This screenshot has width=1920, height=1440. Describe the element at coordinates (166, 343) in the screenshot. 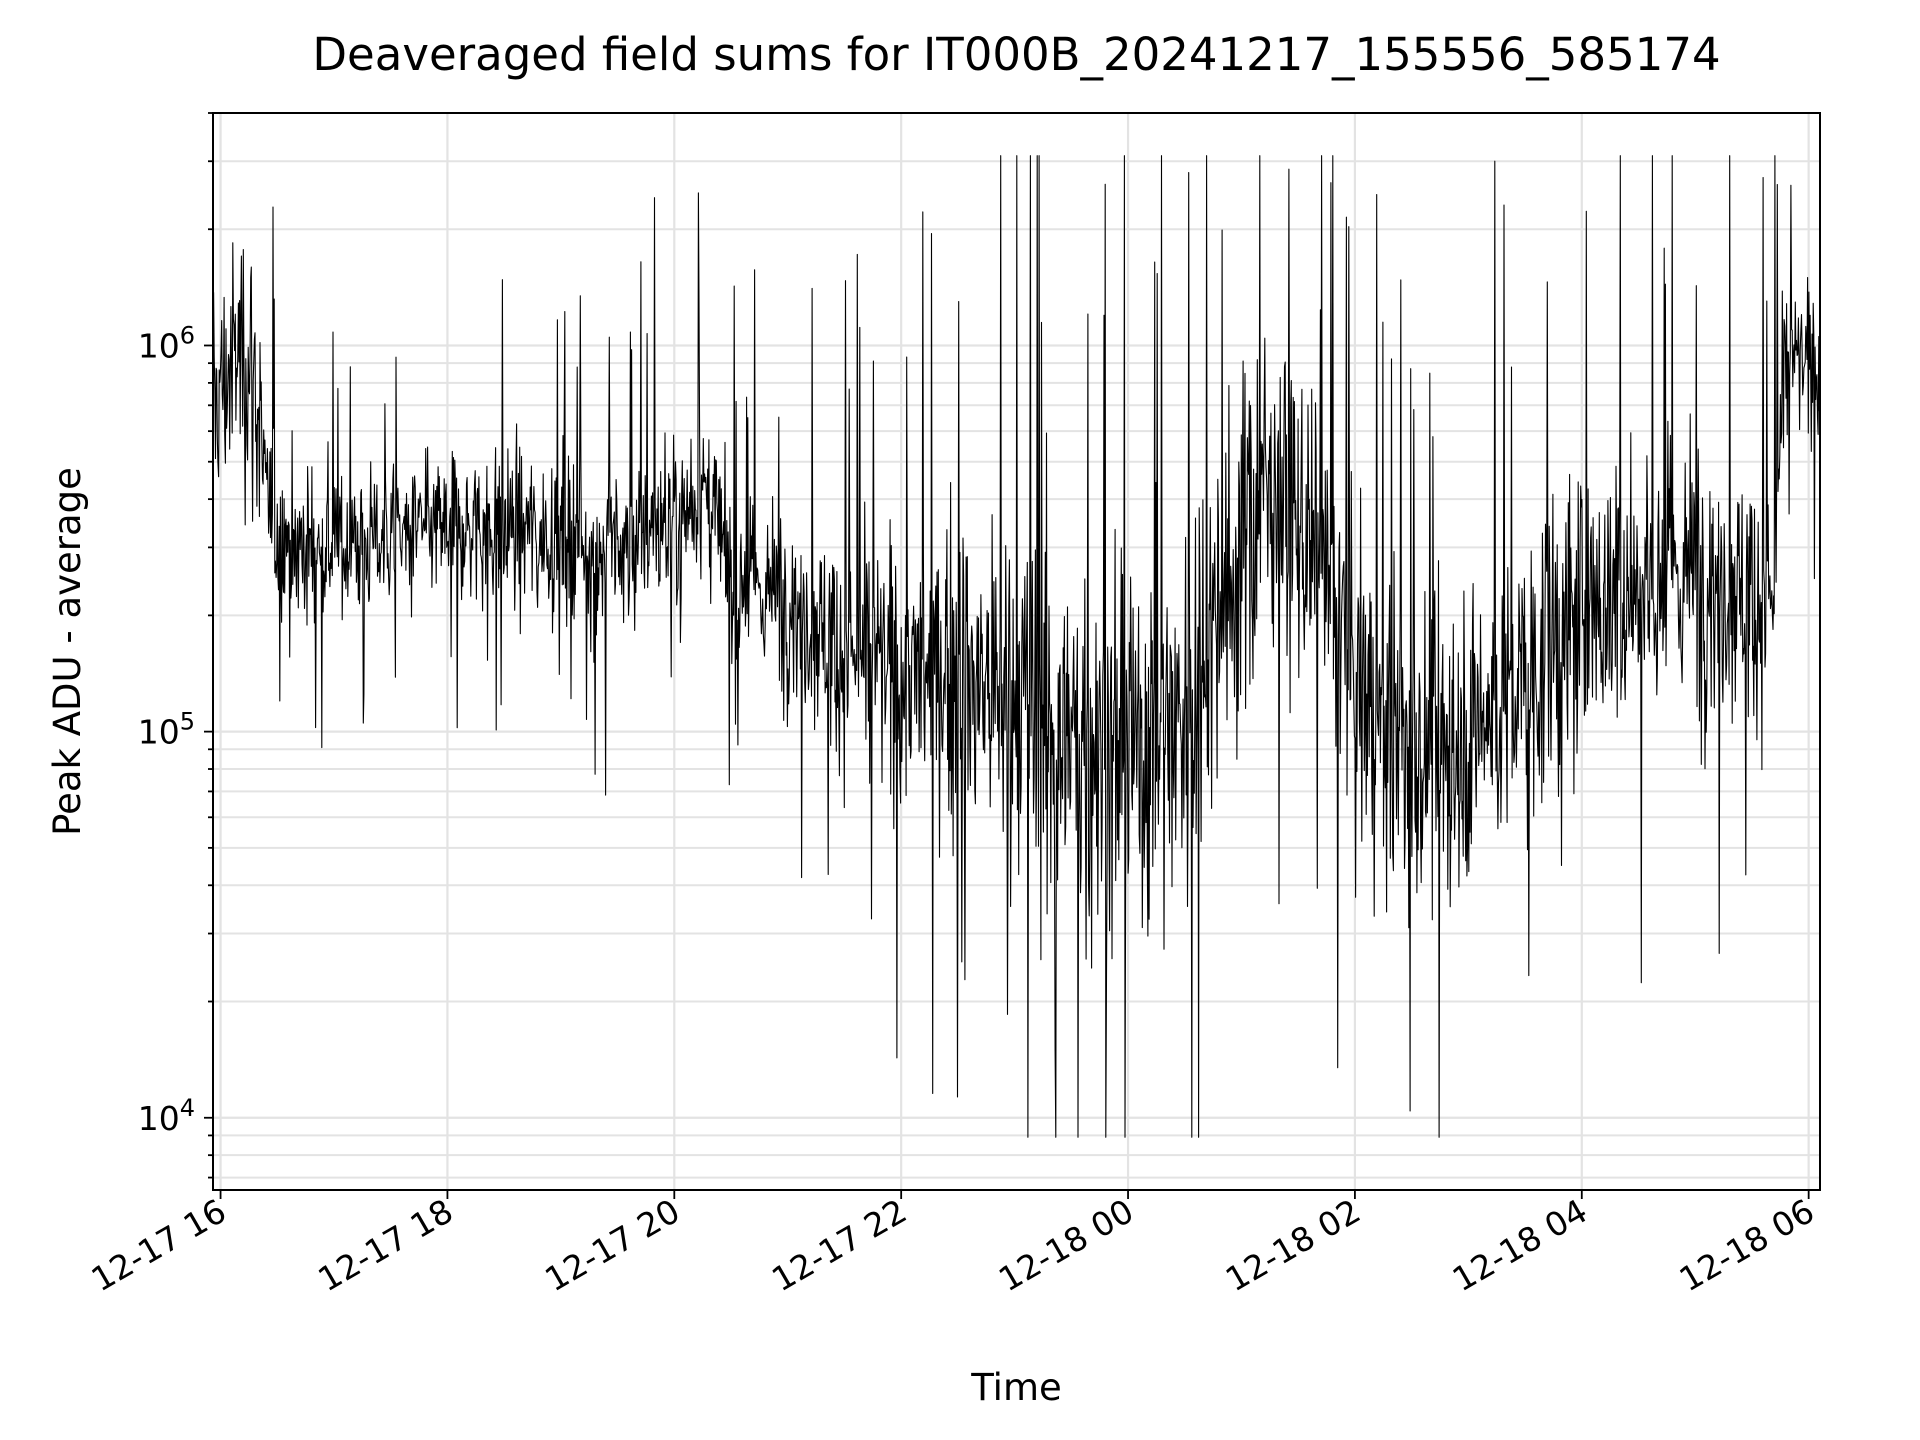

I see `y-tick-label: 10⁶` at that location.